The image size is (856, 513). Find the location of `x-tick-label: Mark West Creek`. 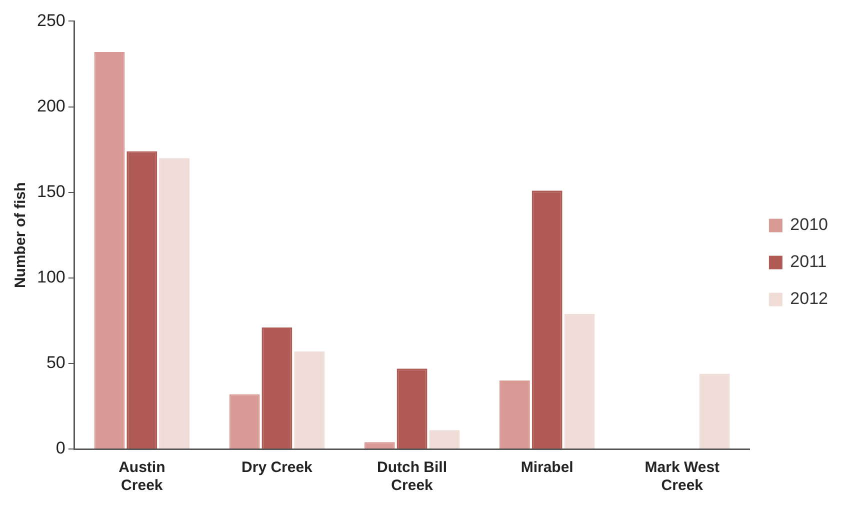

x-tick-label: Mark West Creek is located at coordinates (682, 476).